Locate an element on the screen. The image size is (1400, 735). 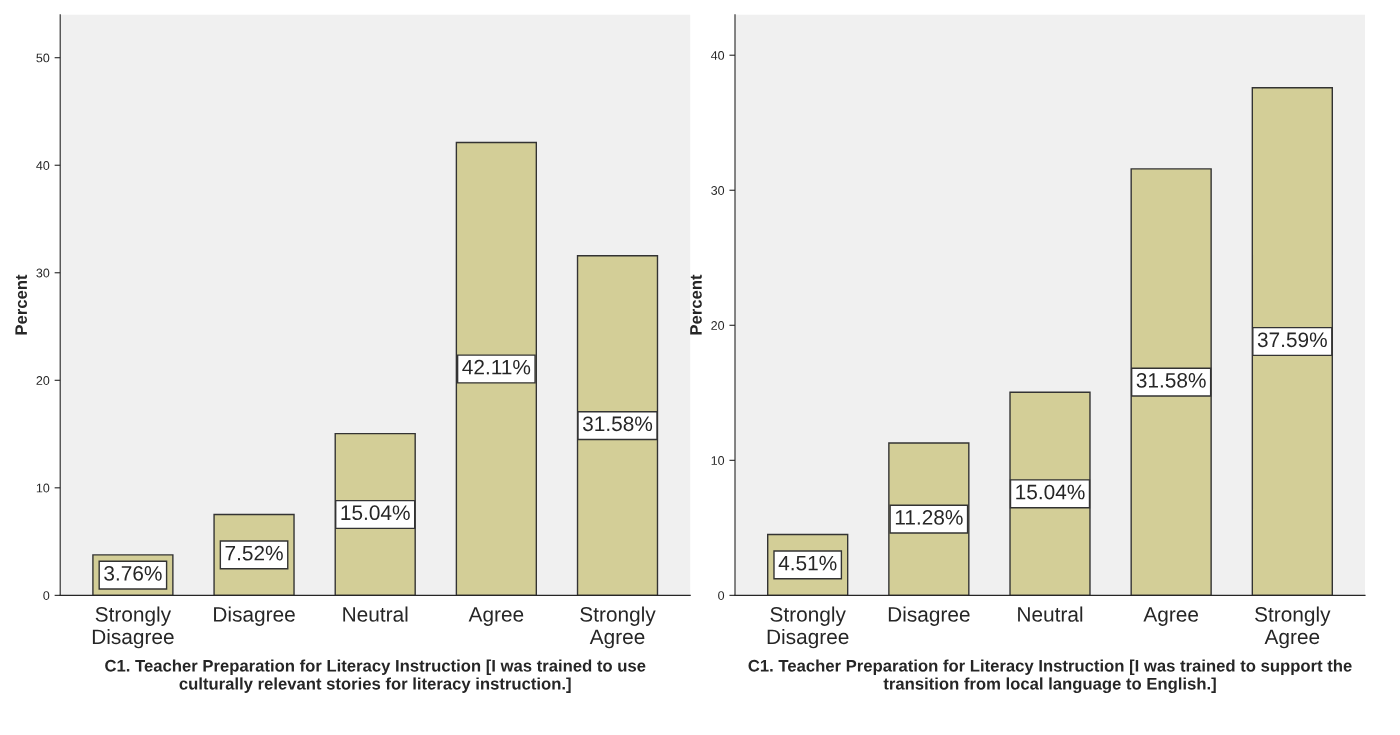
data-label: 42.11% is located at coordinates (496, 367).